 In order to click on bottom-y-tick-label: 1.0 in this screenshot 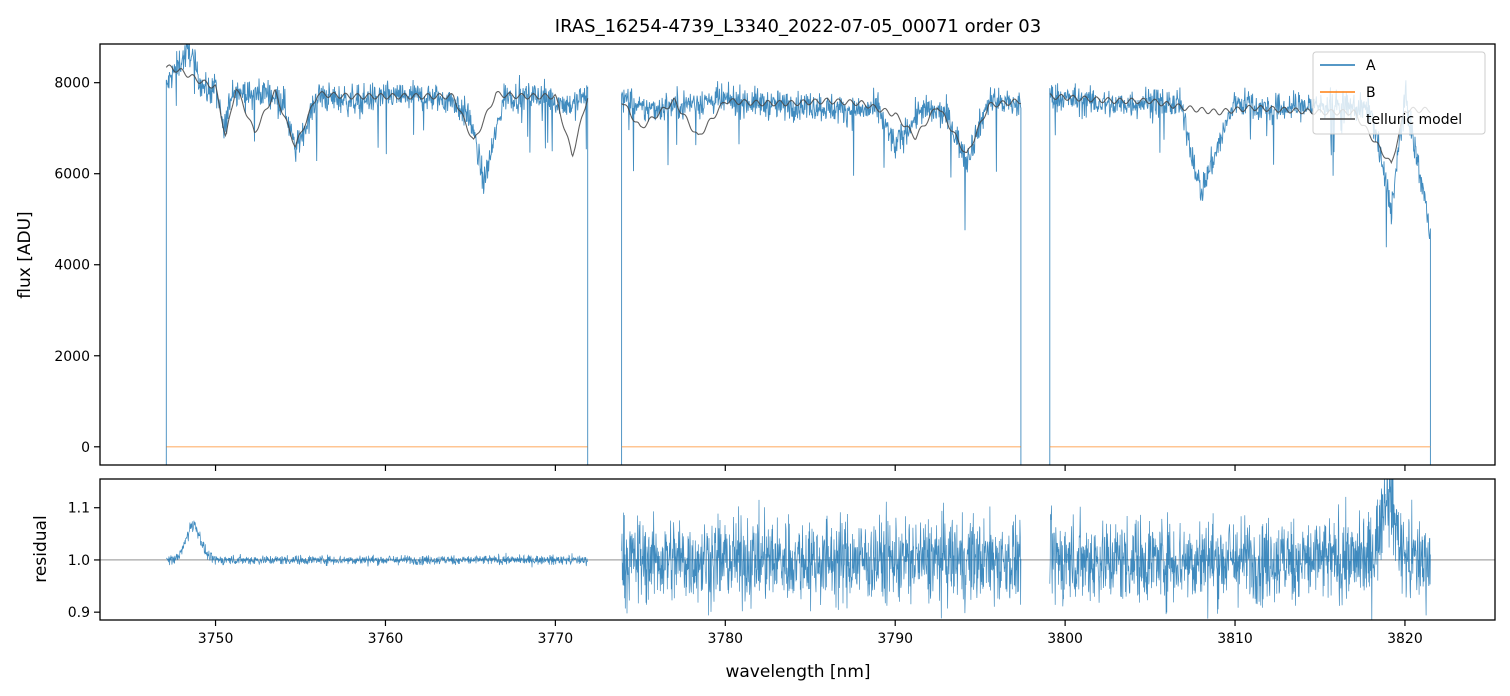, I will do `click(79, 561)`.